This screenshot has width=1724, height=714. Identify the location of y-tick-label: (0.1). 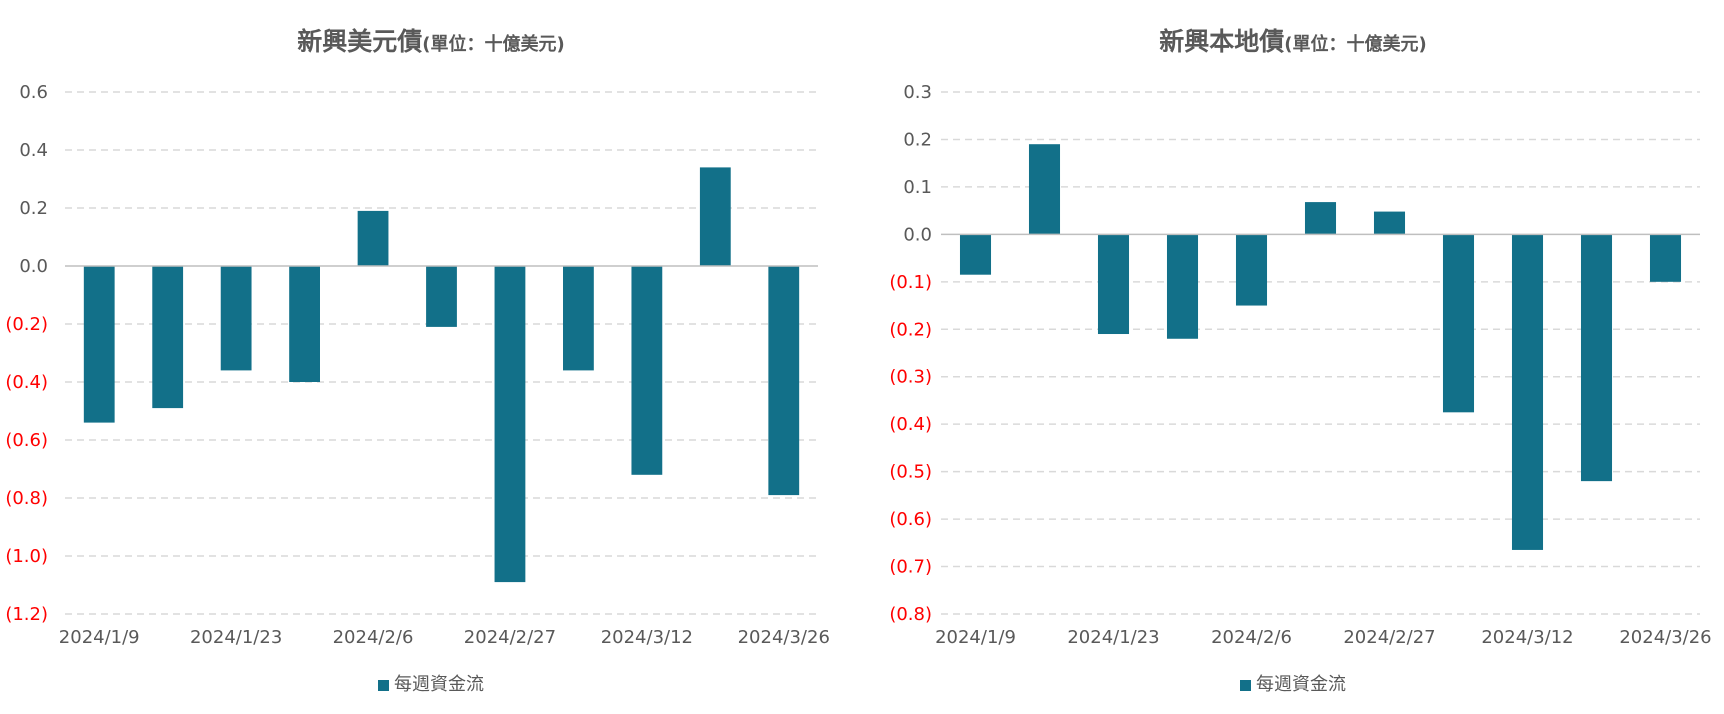
(910, 282).